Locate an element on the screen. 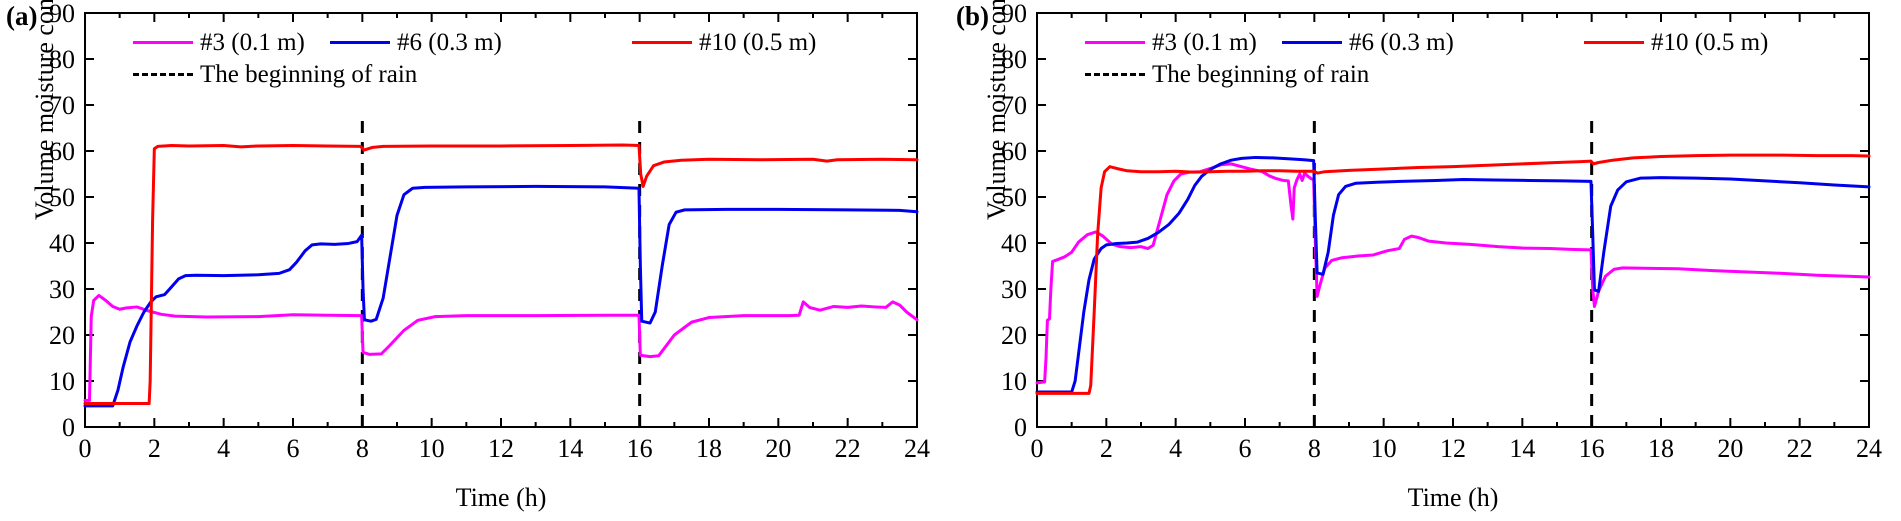 This screenshot has height=521, width=1901. x-axis-title-b: Time (h) is located at coordinates (1453, 497).